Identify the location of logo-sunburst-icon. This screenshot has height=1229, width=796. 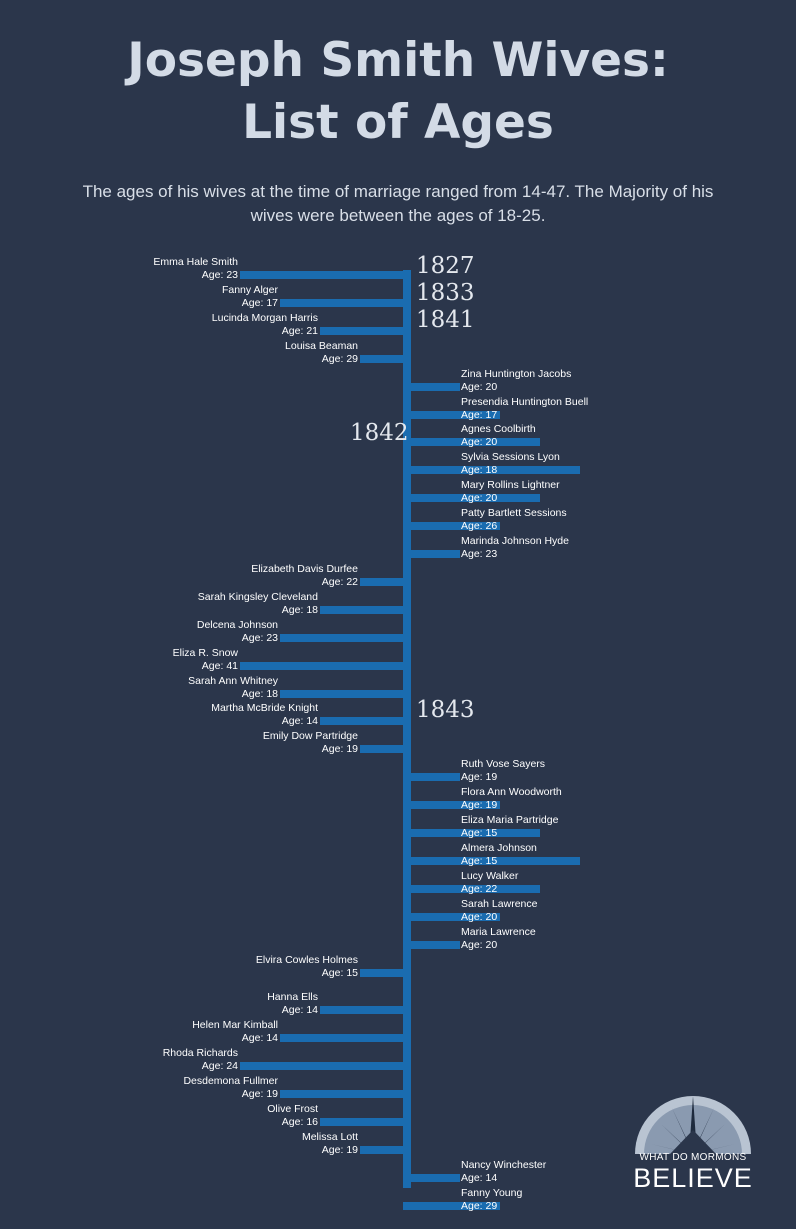
(693, 1125).